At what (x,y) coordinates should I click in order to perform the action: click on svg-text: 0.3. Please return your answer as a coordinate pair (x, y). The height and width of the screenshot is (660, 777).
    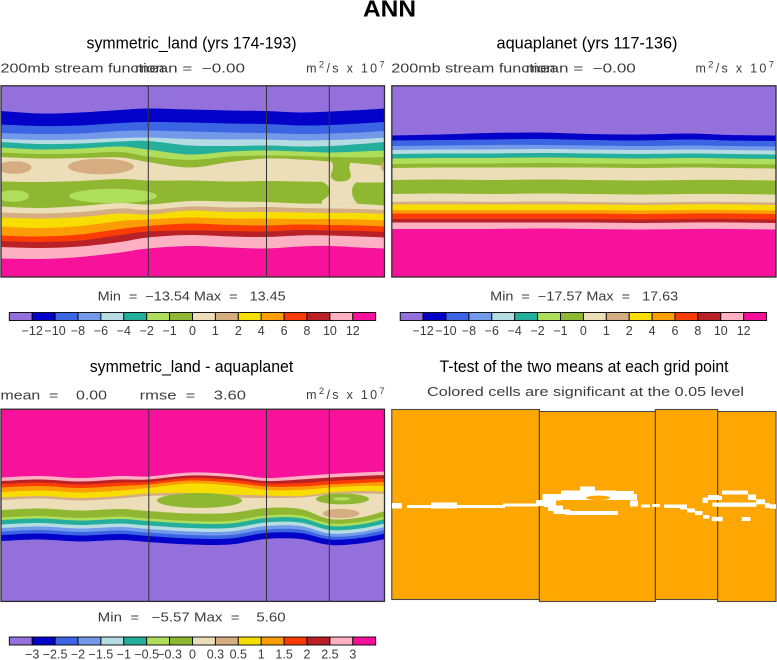
    Looking at the image, I should click on (215, 654).